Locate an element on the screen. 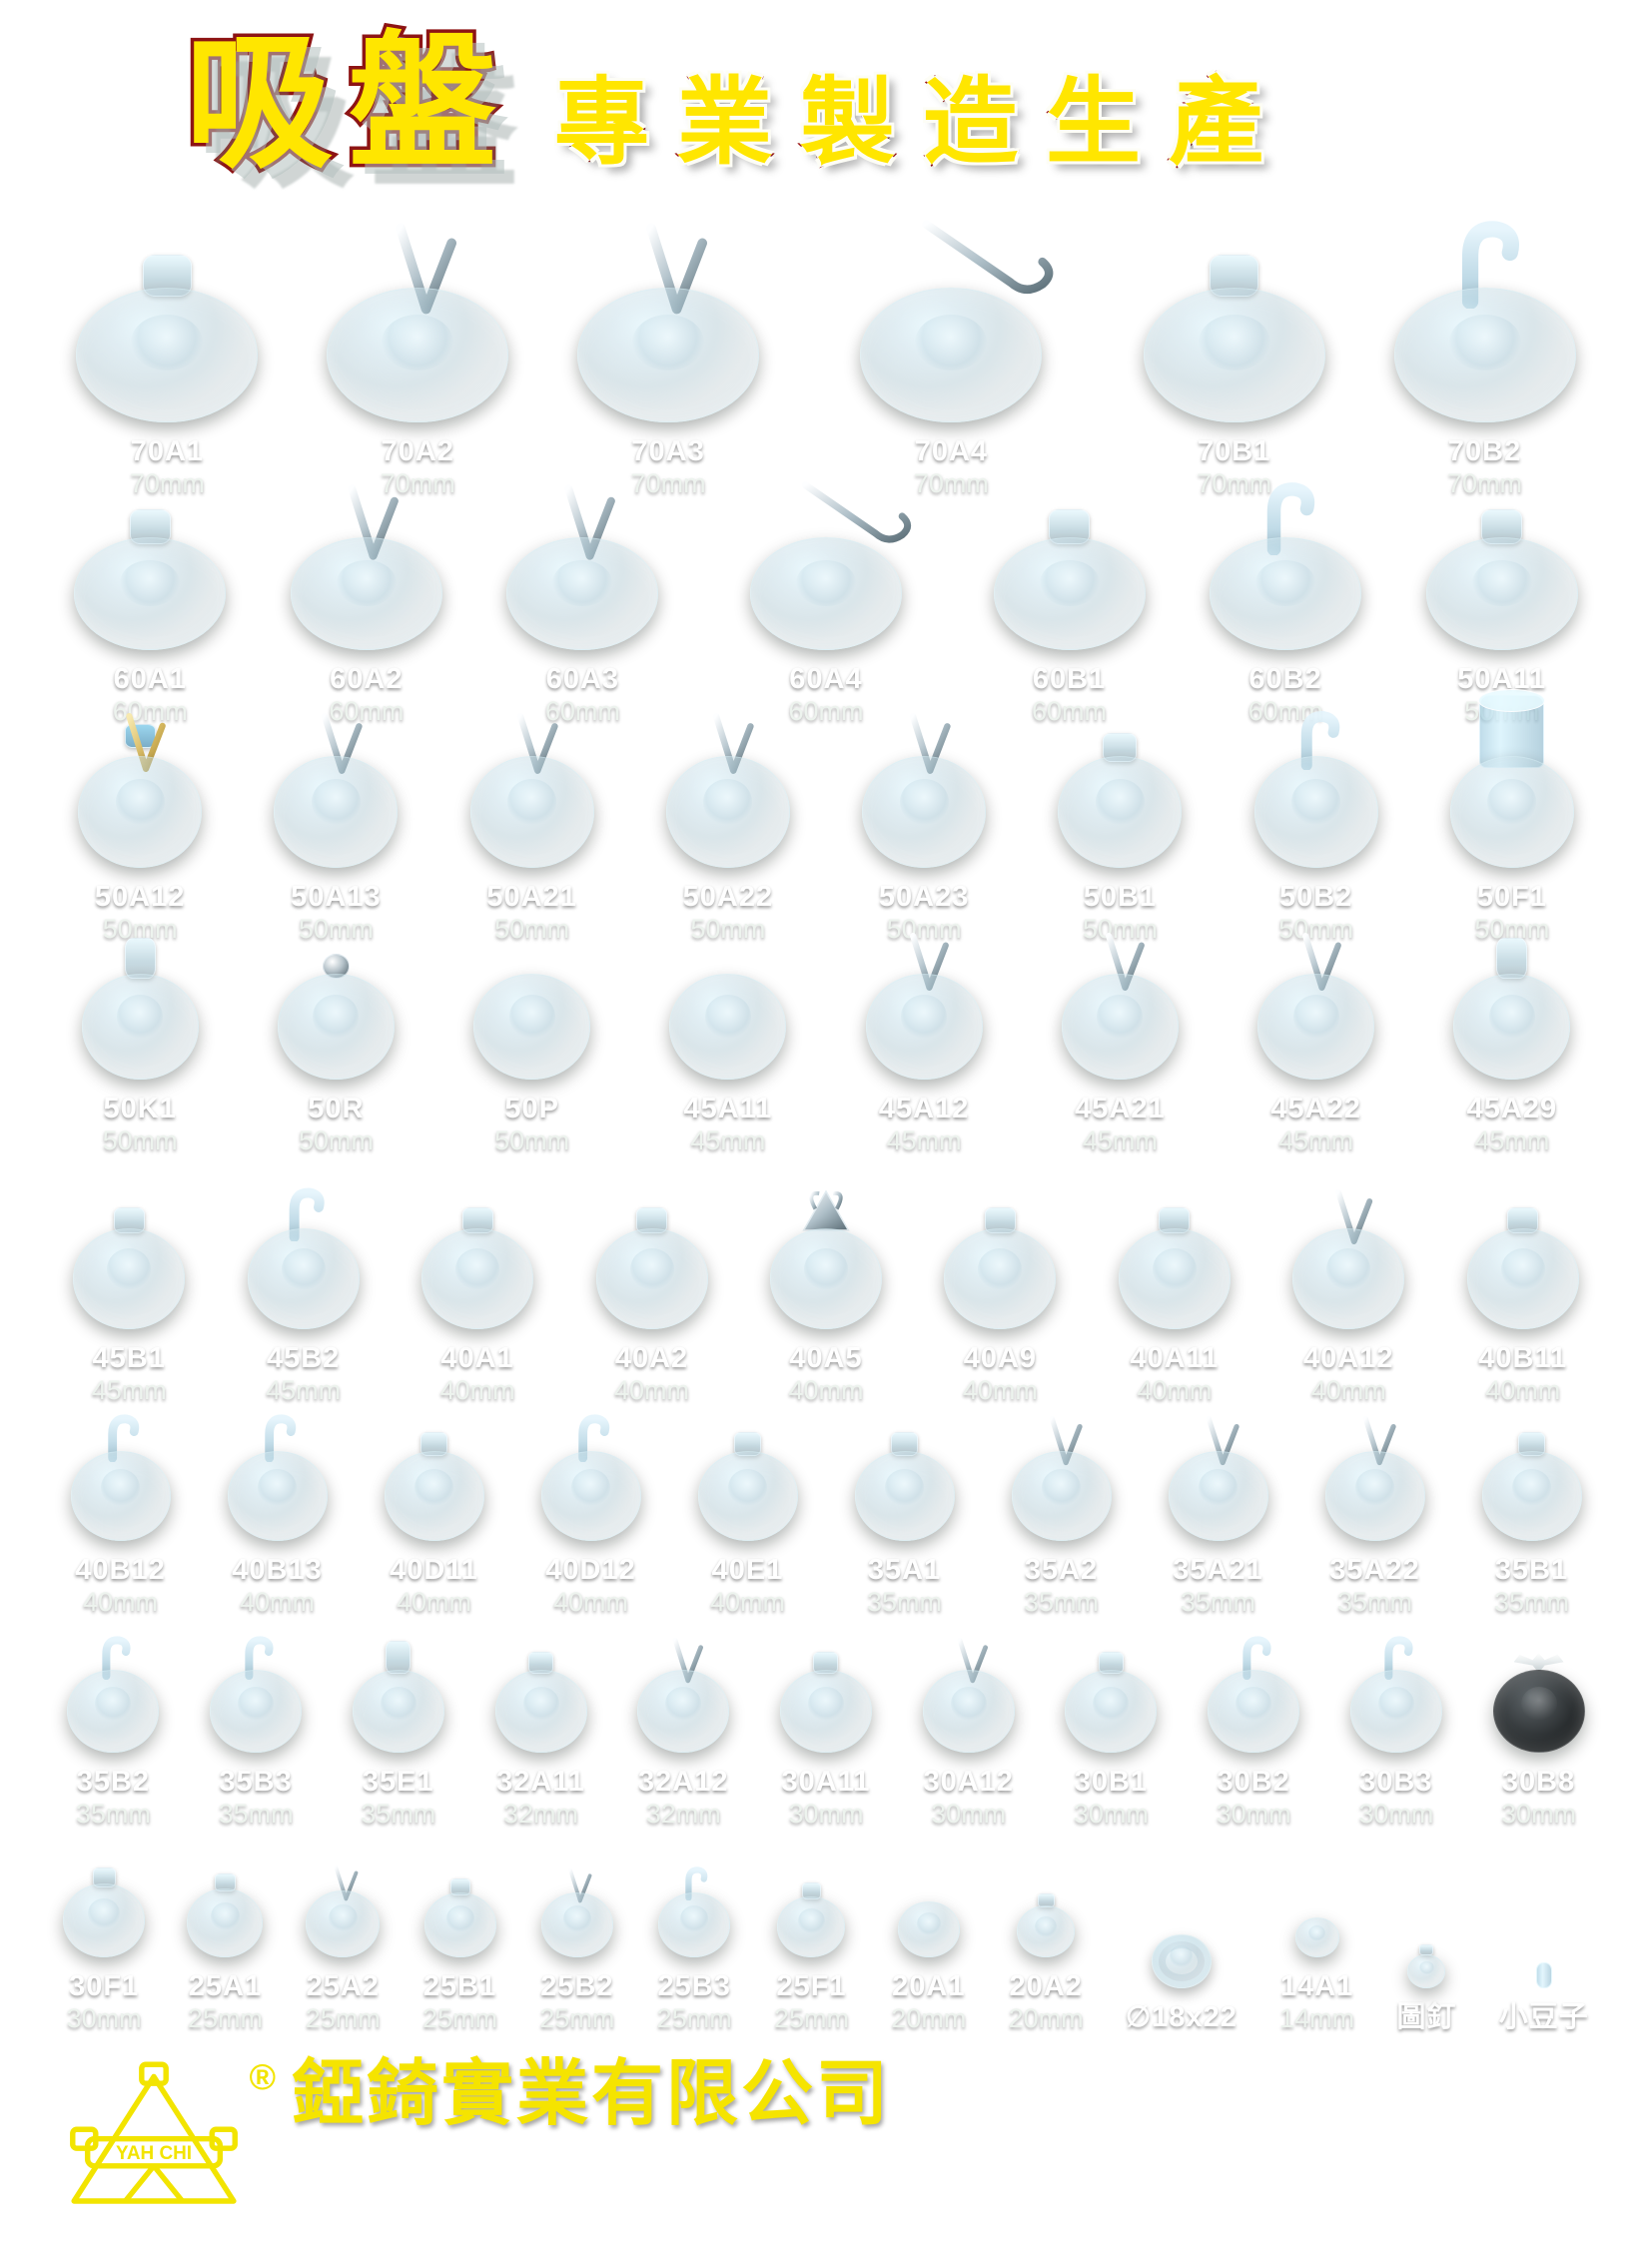 This screenshot has width=1652, height=2242. product-cell: 40B11 40mm is located at coordinates (1522, 1306).